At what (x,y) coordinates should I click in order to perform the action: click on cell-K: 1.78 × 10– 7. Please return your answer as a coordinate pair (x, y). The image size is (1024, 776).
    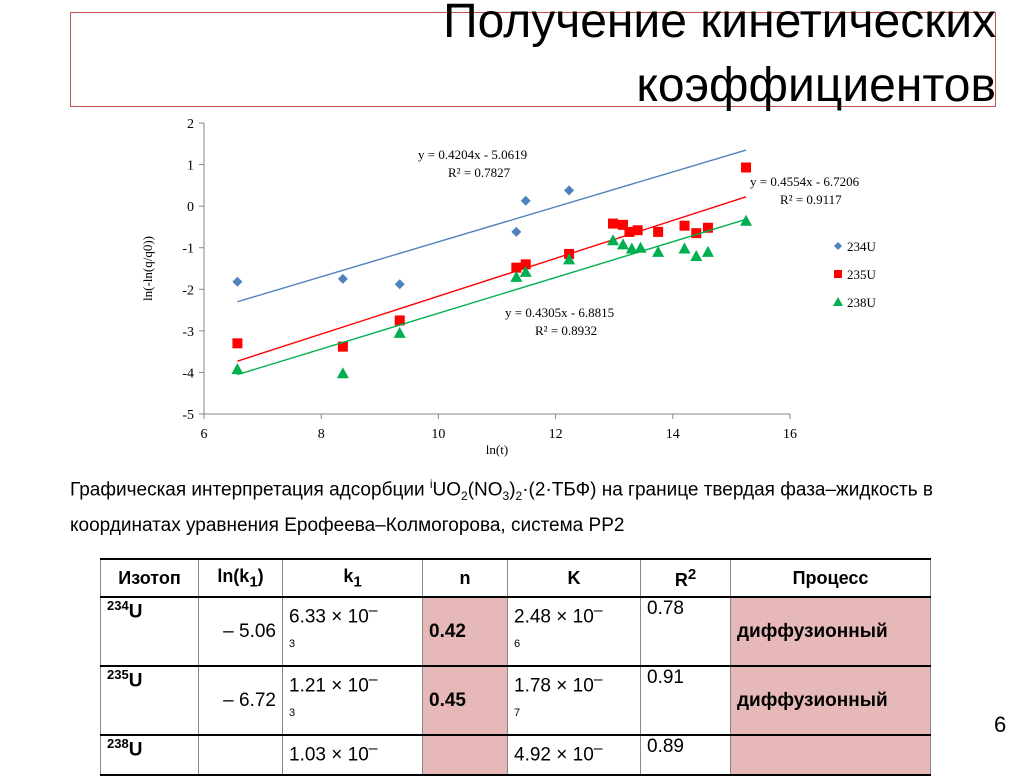
    Looking at the image, I should click on (574, 700).